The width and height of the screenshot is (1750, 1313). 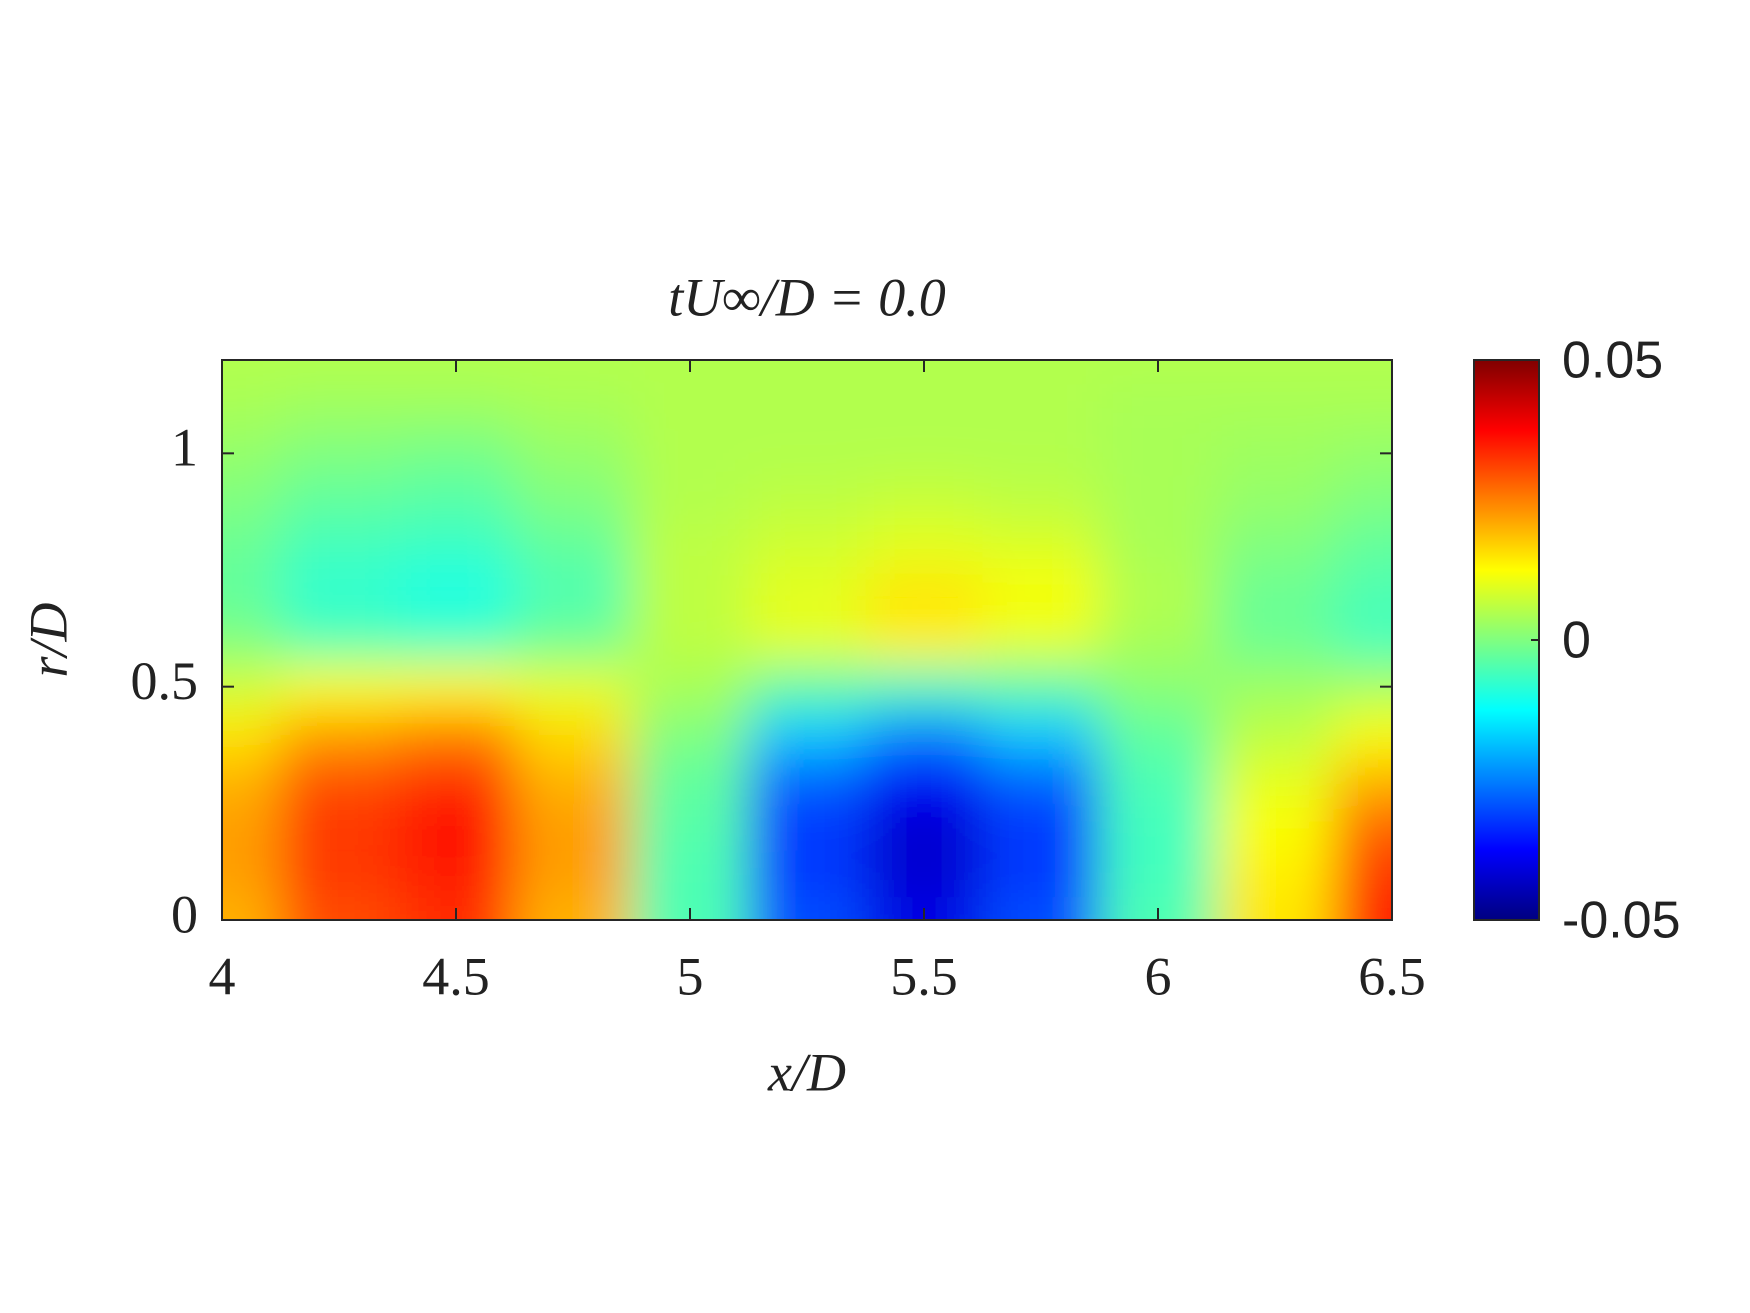 I want to click on colorbar-tick-label: -0.05, so click(x=1621, y=921).